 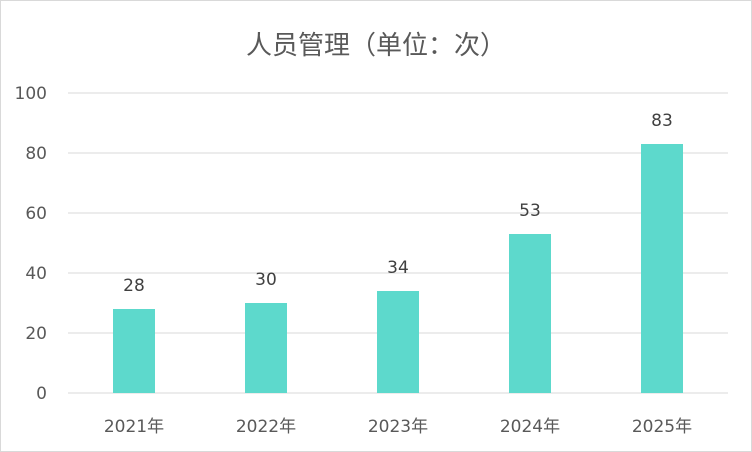 I want to click on data-label: 28, so click(x=134, y=286).